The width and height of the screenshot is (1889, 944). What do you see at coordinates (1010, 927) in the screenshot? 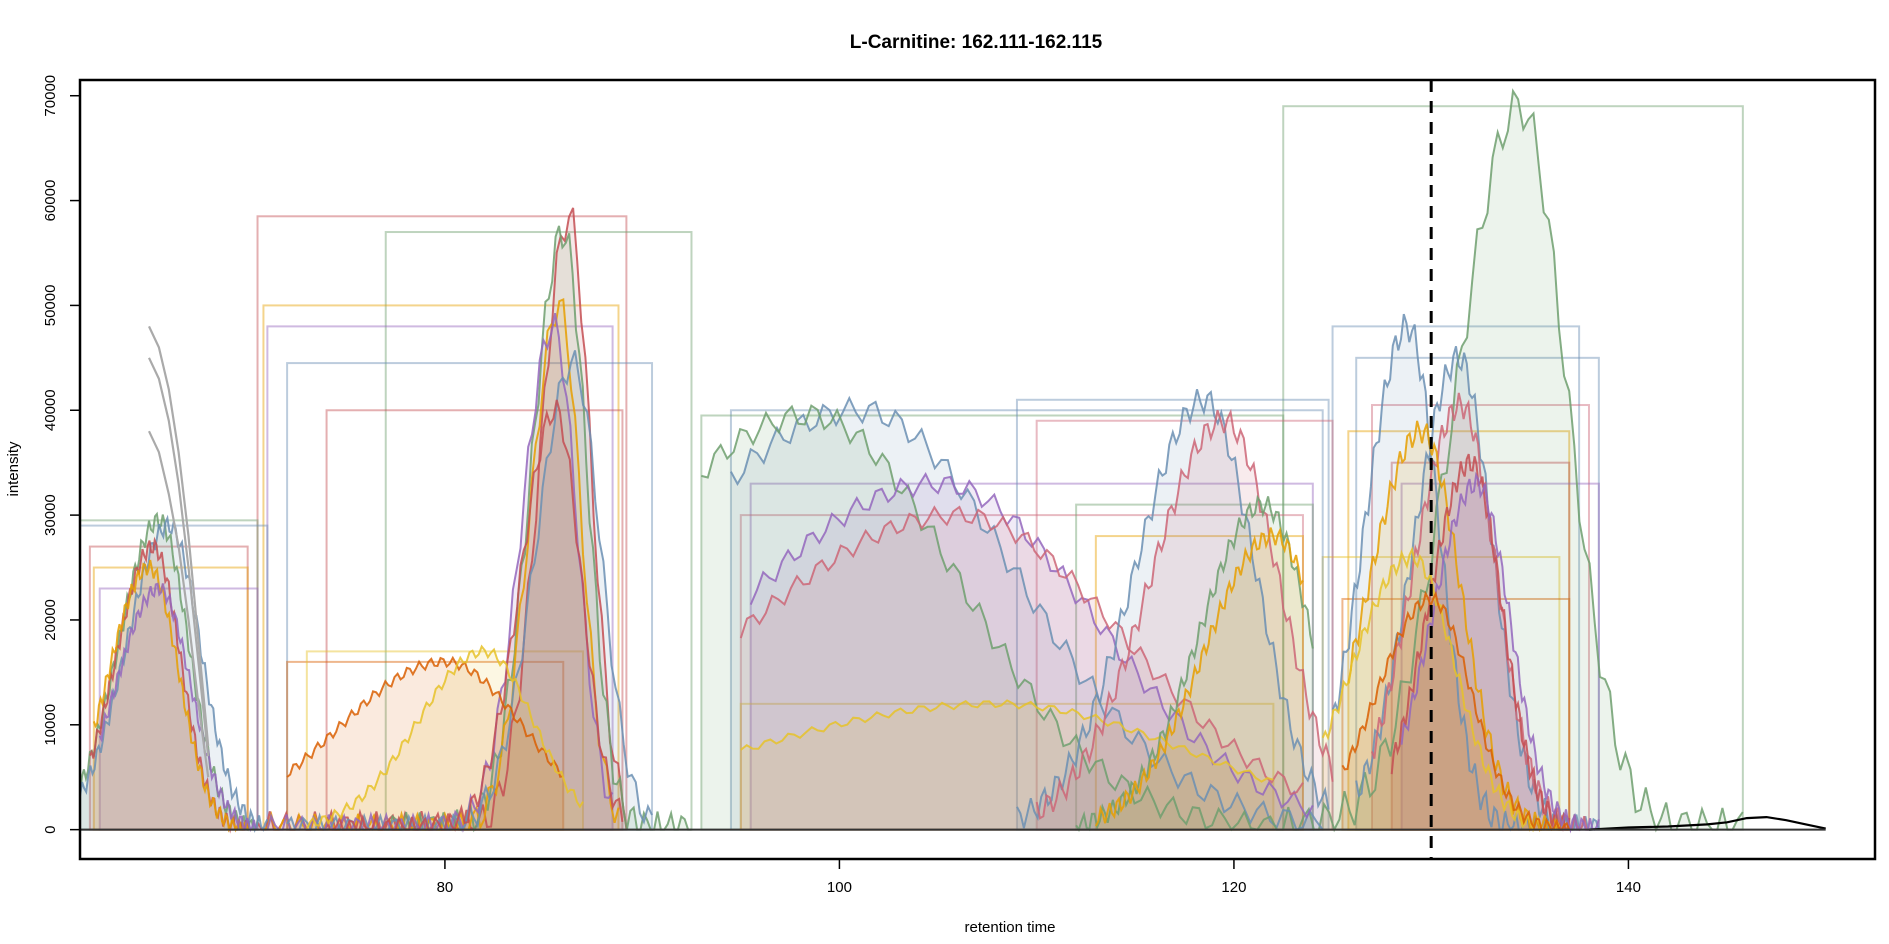
I see `x-axis-label: retention time` at bounding box center [1010, 927].